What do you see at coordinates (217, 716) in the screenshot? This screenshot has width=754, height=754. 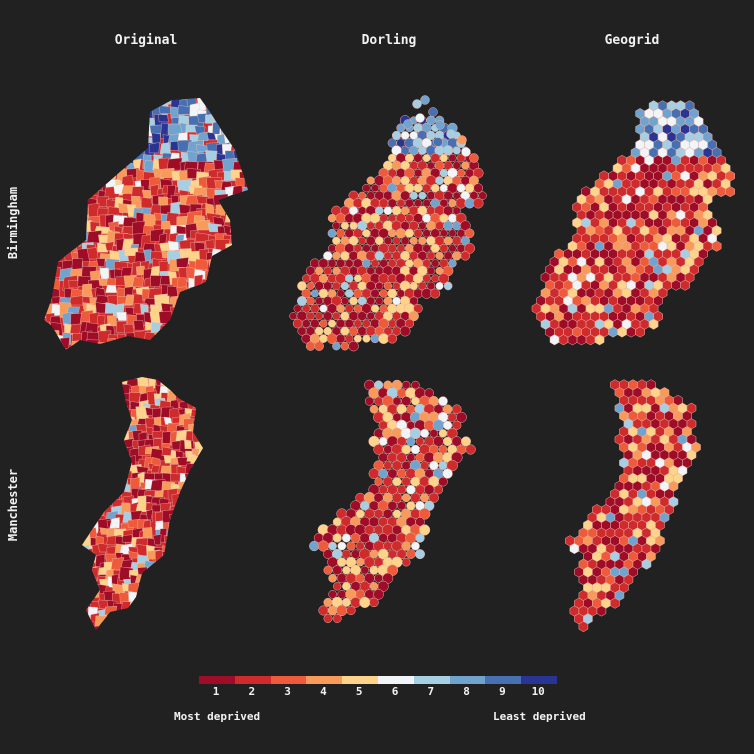 I see `legend-low-label: Most deprived` at bounding box center [217, 716].